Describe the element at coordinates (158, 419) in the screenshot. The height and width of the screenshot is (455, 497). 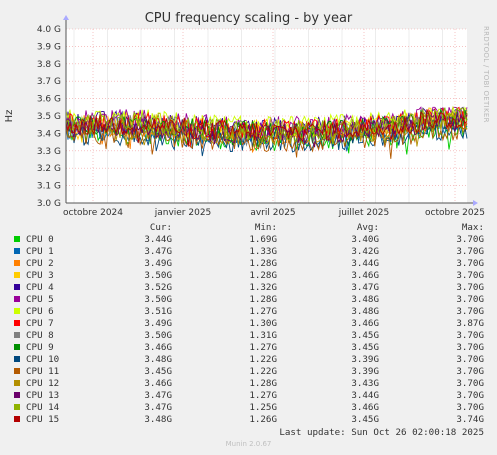
I see `legend-cur-value: 3.48G` at that location.